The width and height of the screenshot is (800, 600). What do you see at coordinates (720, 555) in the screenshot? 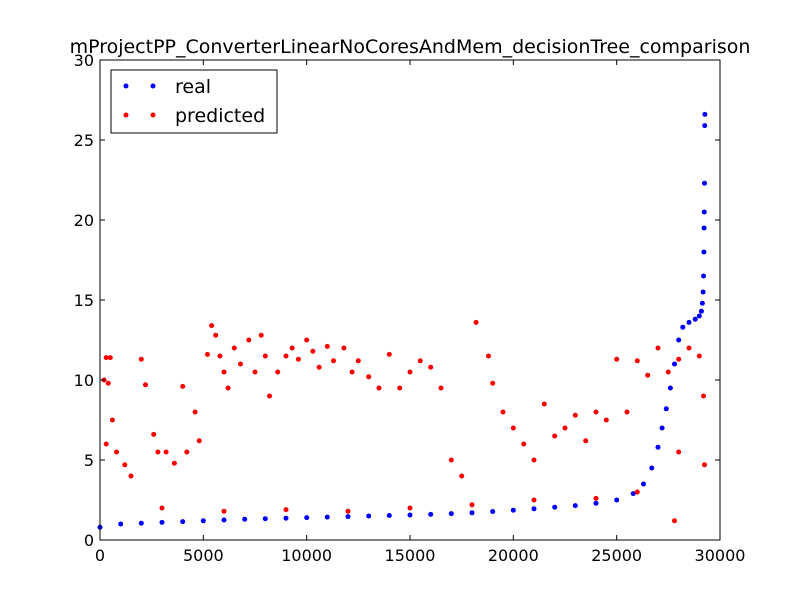
I see `x-tick-label: 30000` at bounding box center [720, 555].